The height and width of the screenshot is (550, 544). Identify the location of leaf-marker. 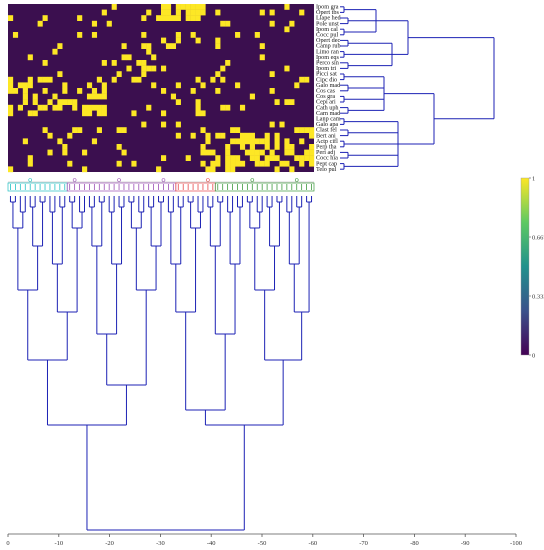
(163, 180).